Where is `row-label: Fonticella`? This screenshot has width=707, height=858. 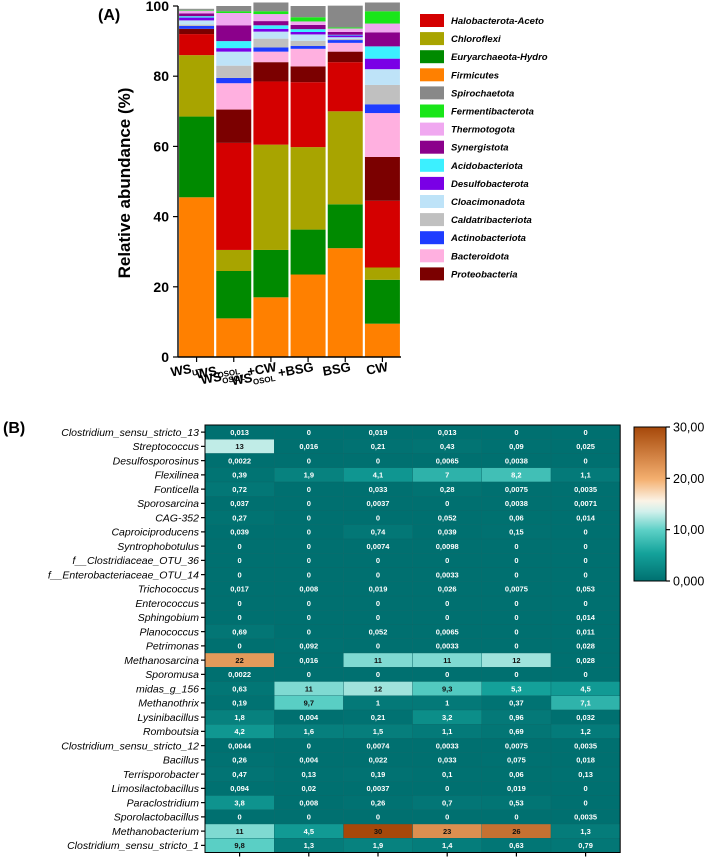
row-label: Fonticella is located at coordinates (176, 490).